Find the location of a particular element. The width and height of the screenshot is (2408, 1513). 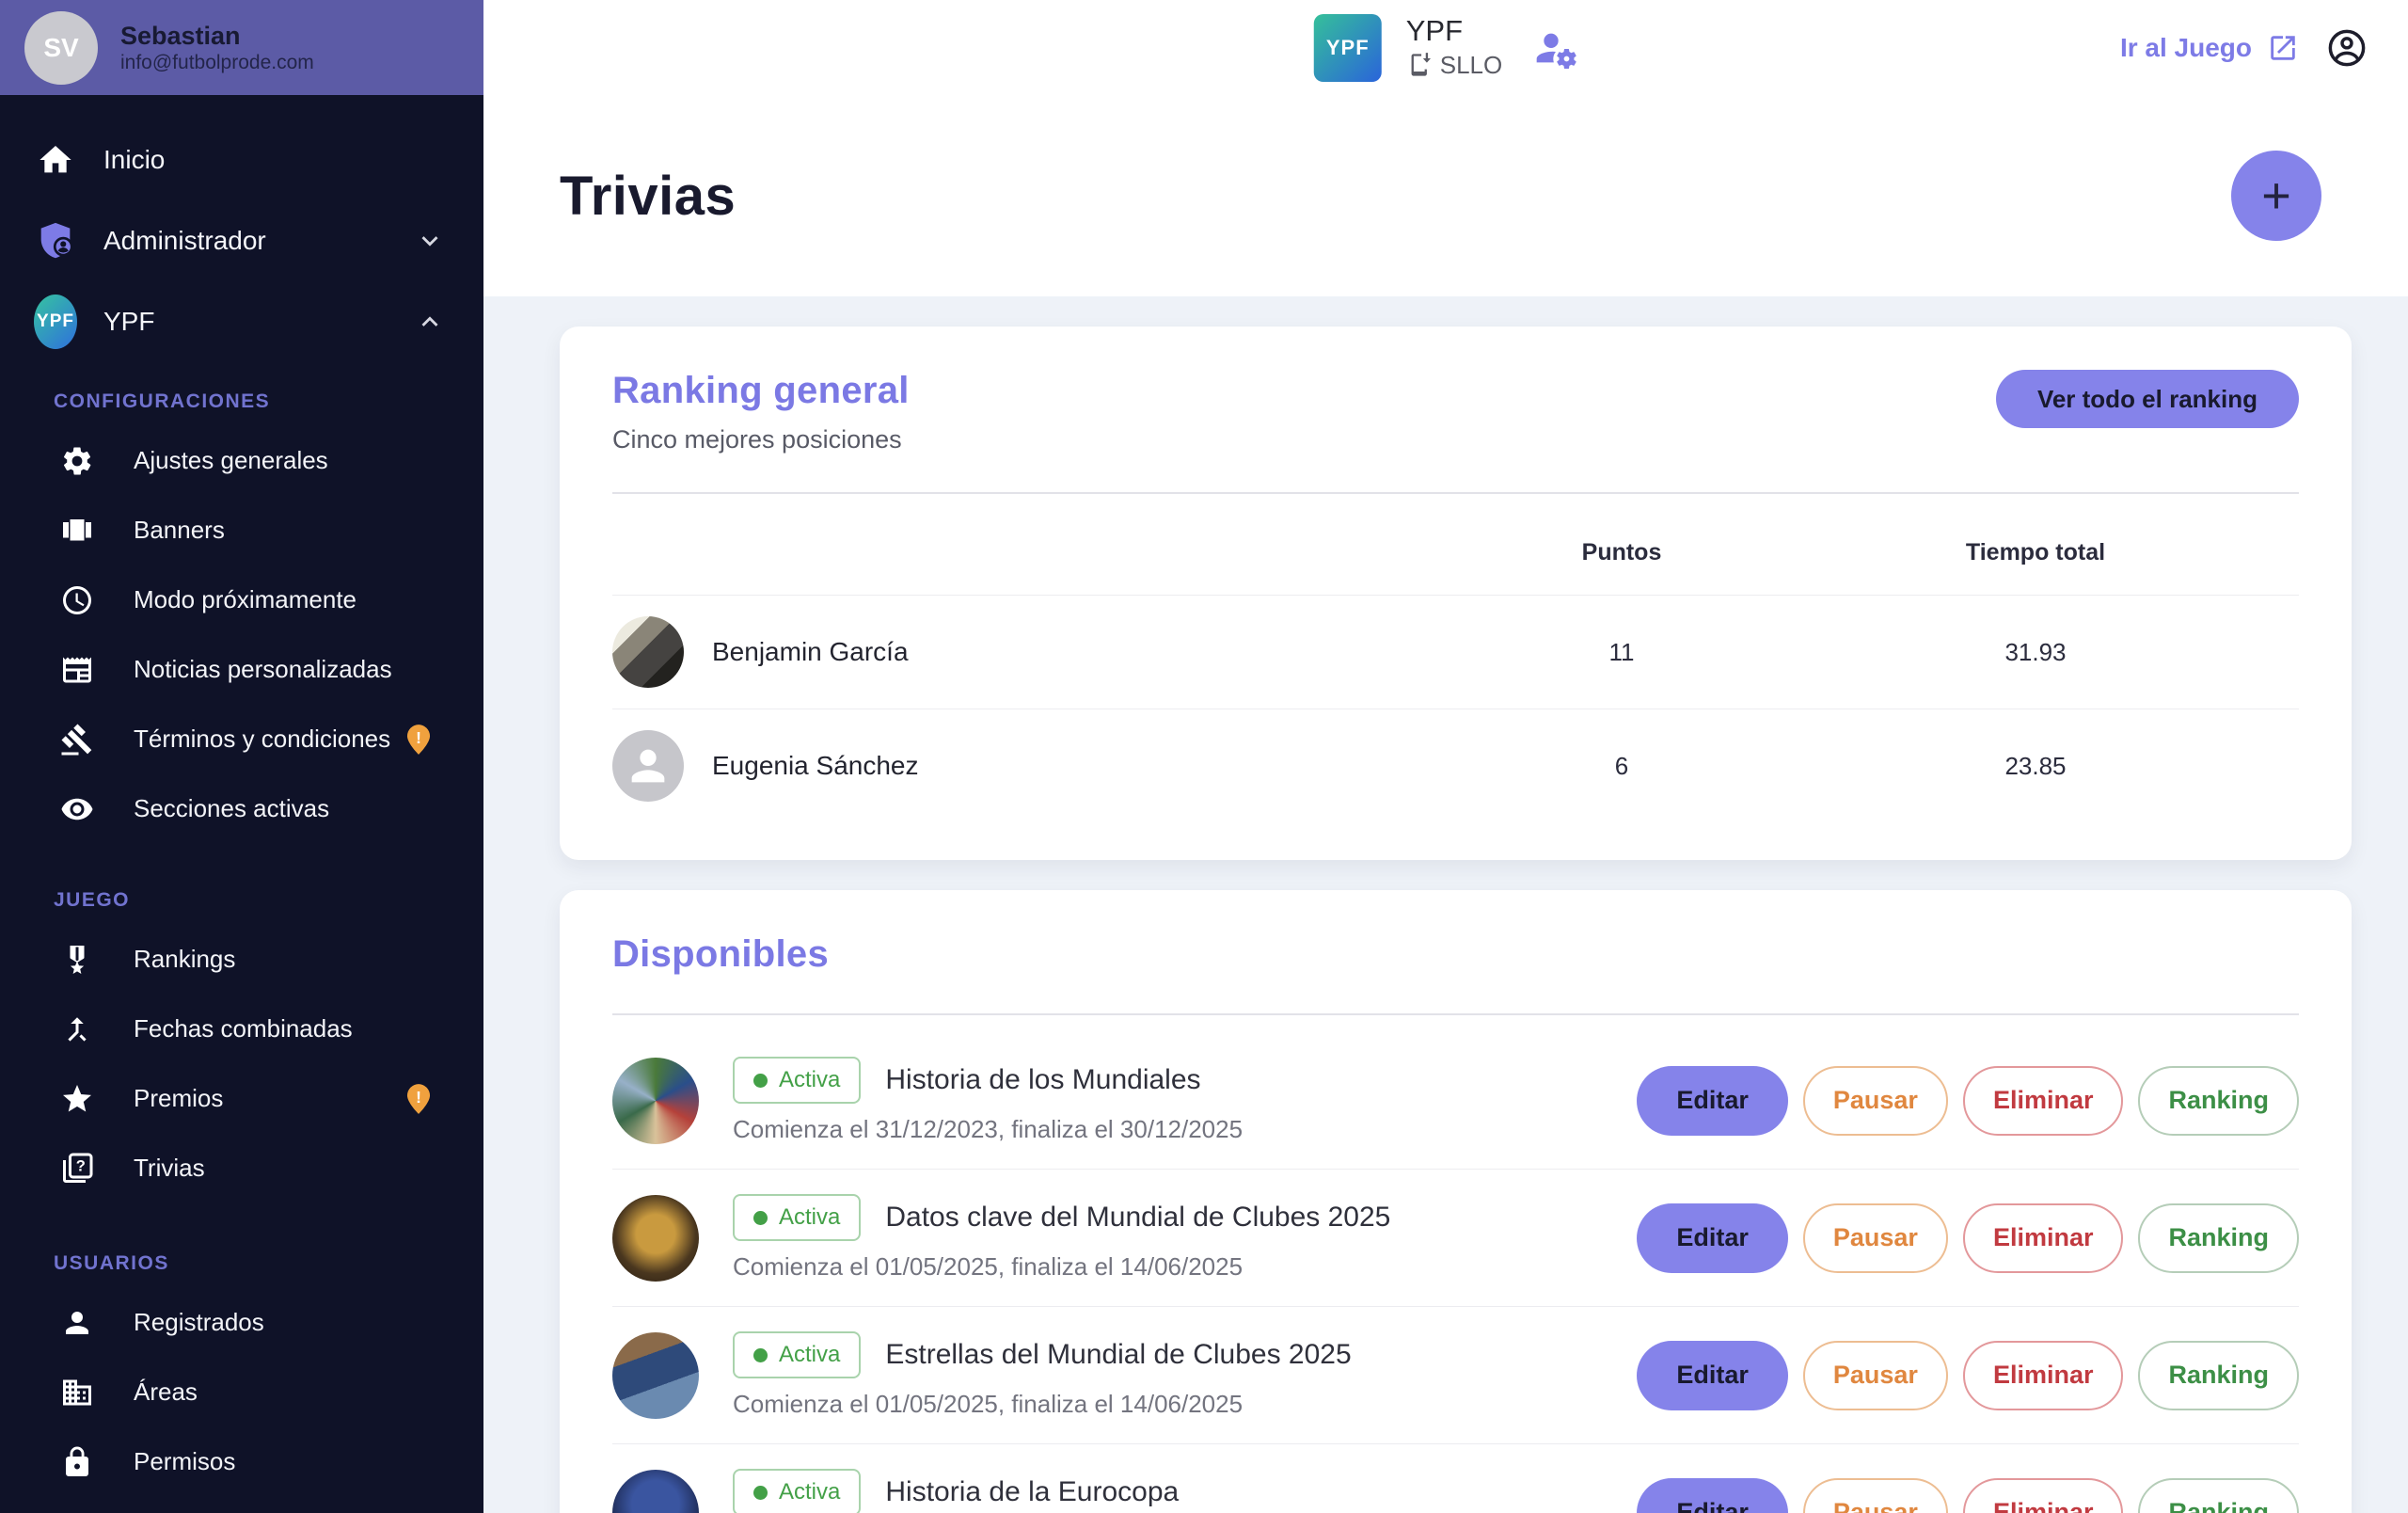

user-email: info@futbolprode.com is located at coordinates (217, 63).